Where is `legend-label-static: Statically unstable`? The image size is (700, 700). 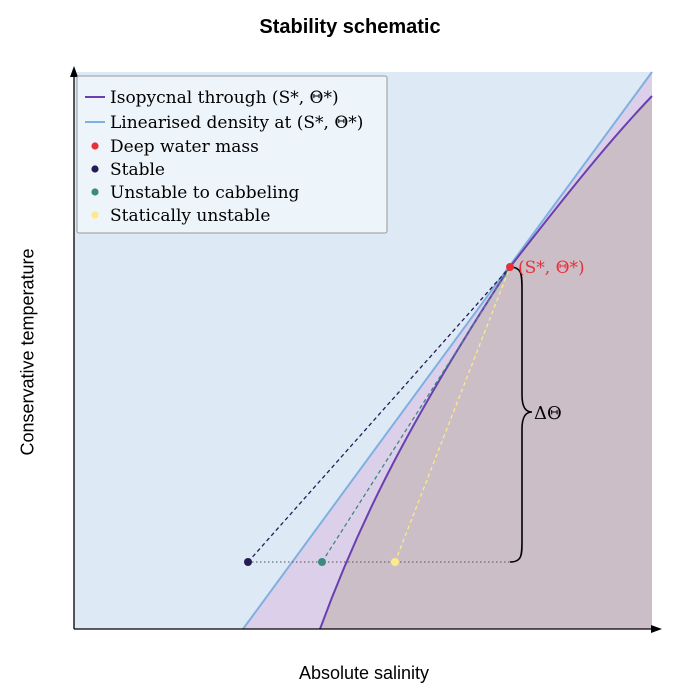
legend-label-static: Statically unstable is located at coordinates (190, 216).